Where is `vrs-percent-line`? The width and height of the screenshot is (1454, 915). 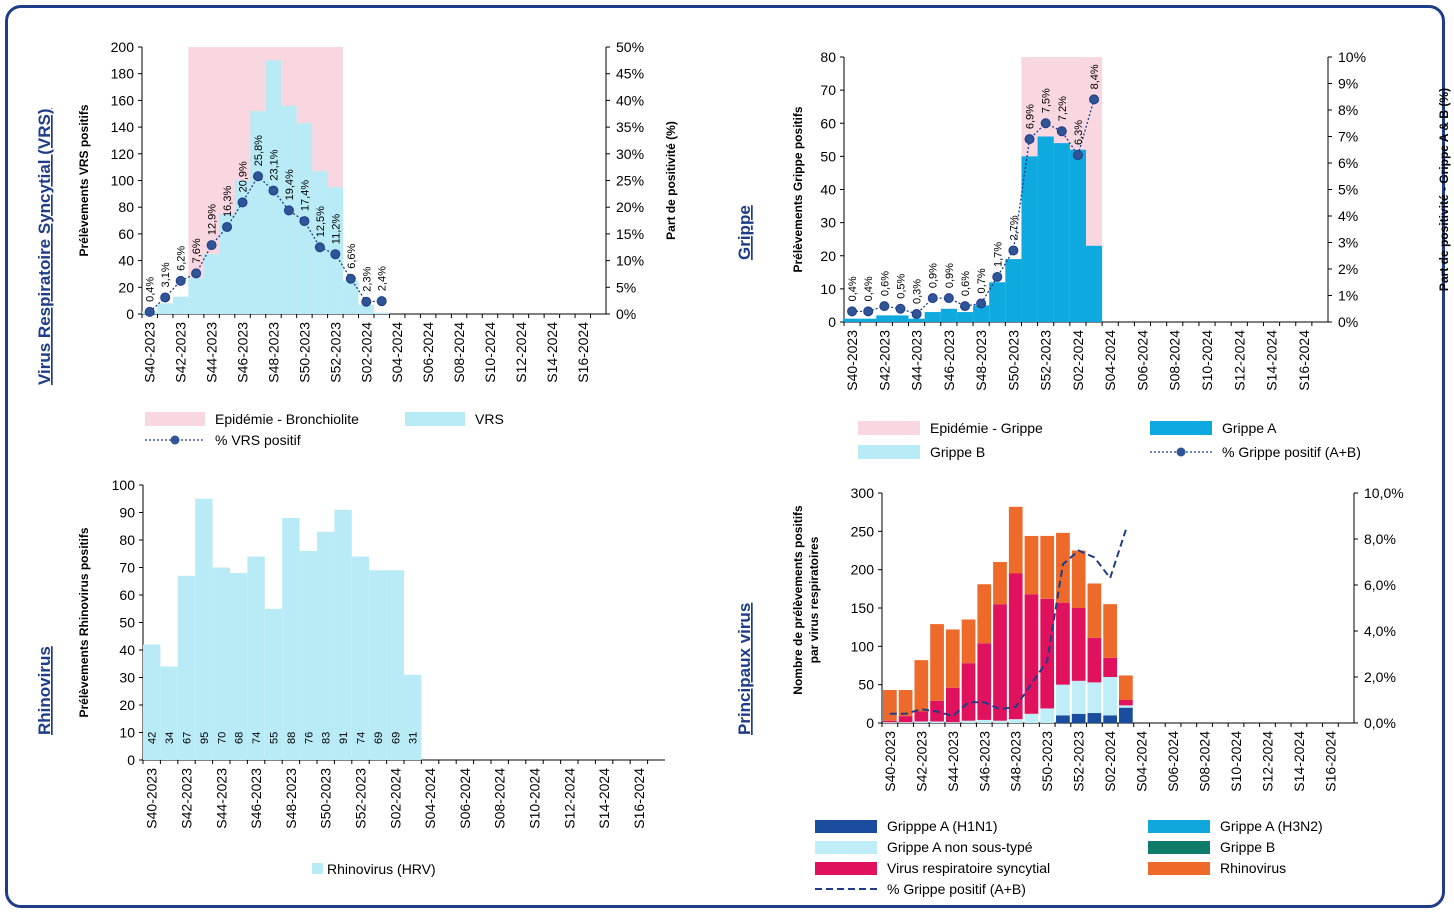 vrs-percent-line is located at coordinates (265, 244).